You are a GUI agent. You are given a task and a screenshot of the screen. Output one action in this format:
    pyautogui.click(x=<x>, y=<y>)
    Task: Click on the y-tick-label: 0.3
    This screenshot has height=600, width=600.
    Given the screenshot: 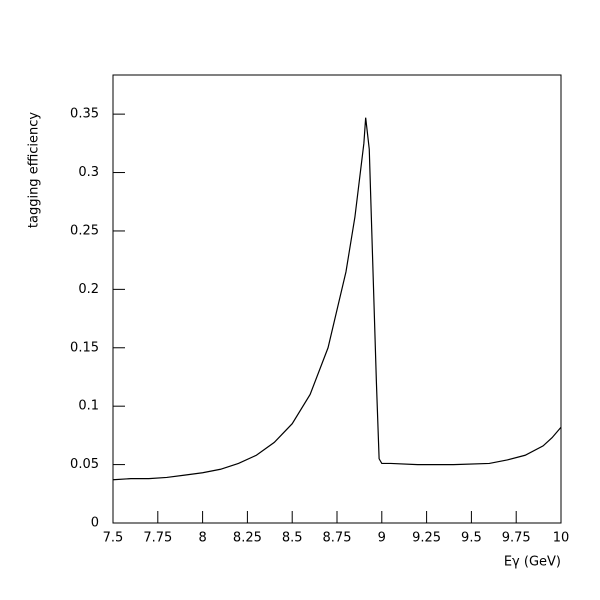 What is the action you would take?
    pyautogui.click(x=88, y=172)
    